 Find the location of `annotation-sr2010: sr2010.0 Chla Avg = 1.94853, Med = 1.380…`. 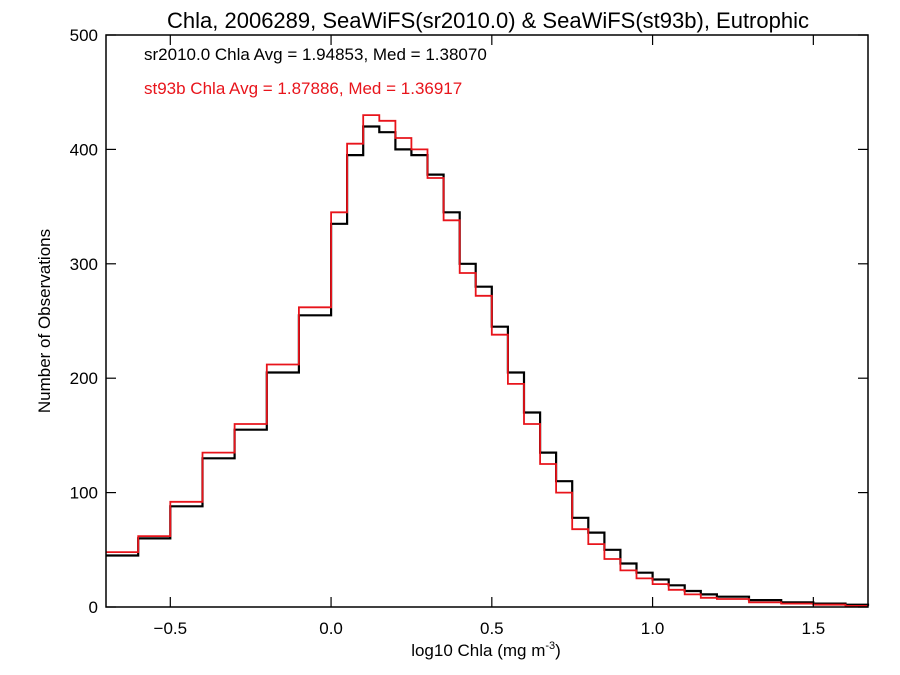

annotation-sr2010: sr2010.0 Chla Avg = 1.94853, Med = 1.380… is located at coordinates (315, 54).